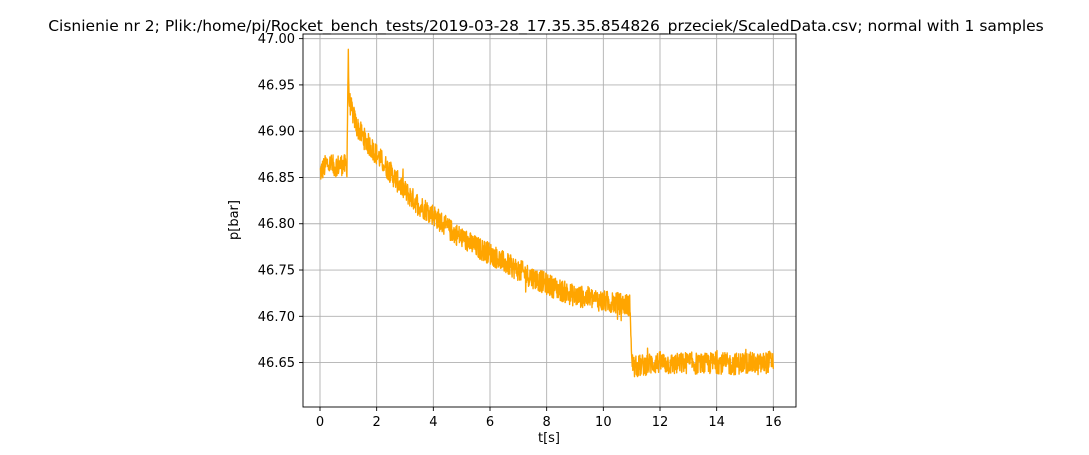  I want to click on x-tick-label: 10, so click(603, 422).